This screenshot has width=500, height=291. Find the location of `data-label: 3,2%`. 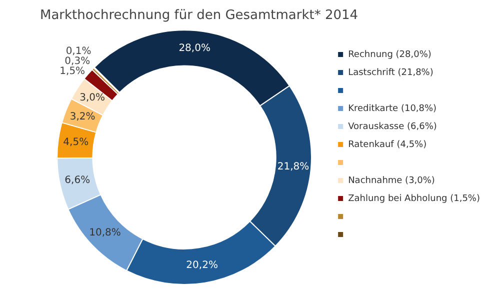

data-label: 3,2% is located at coordinates (83, 117).